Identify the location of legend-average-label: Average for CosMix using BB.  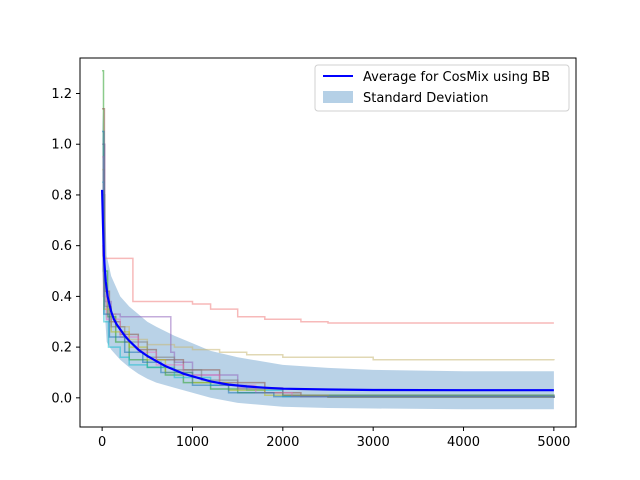
(456, 77).